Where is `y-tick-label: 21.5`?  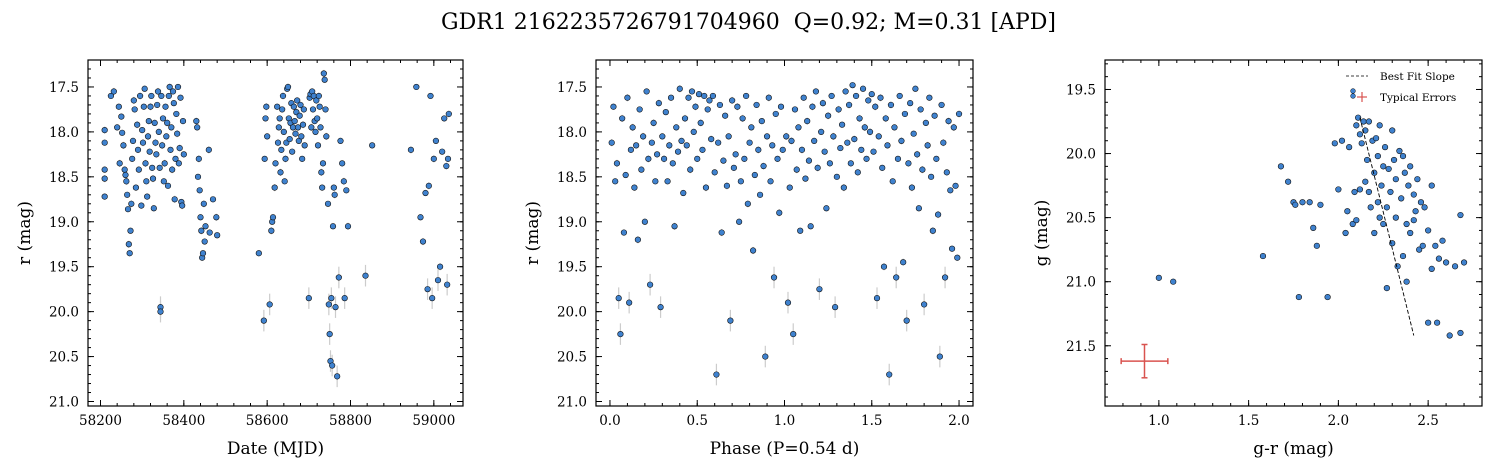 y-tick-label: 21.5 is located at coordinates (1081, 347).